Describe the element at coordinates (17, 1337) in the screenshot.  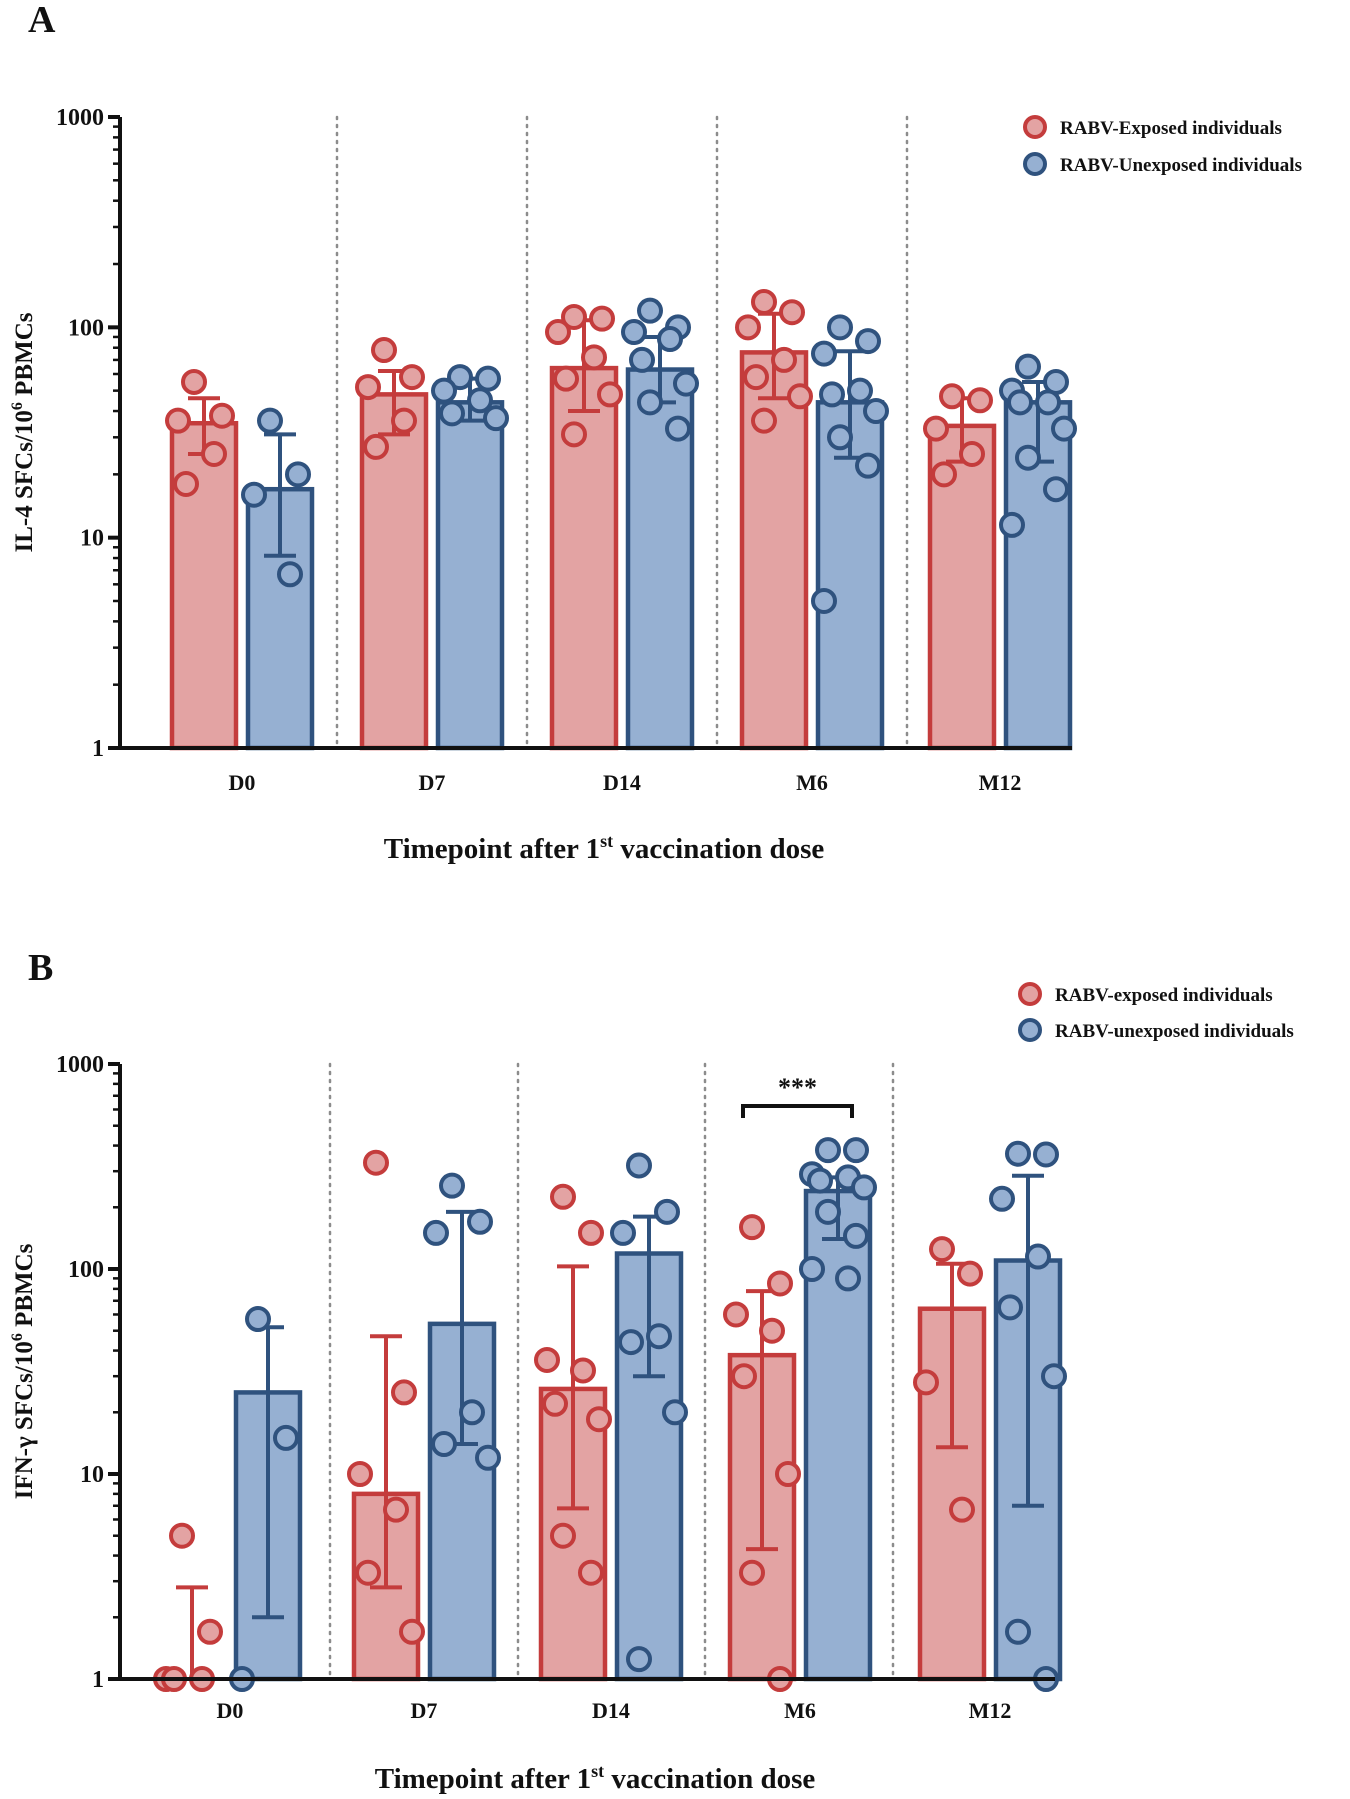
I see `y-axis-title-sup: 6` at that location.